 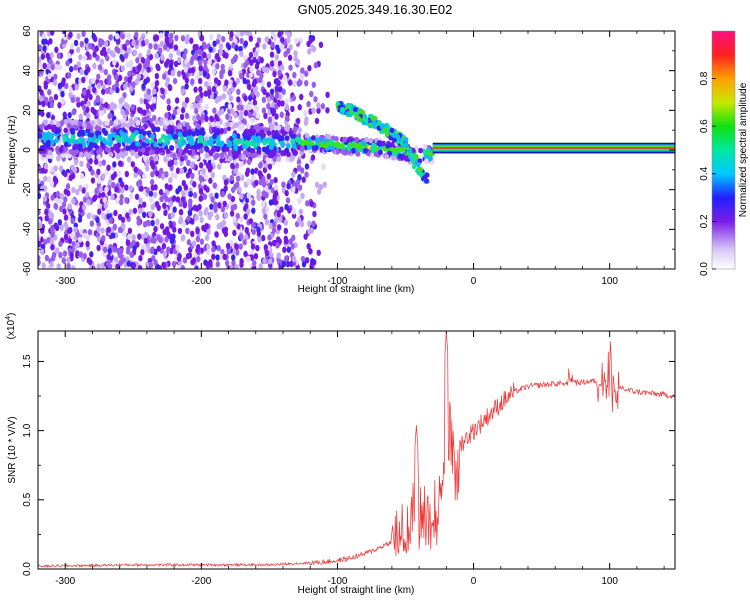 I want to click on x-tick-label: -300, so click(x=65, y=581).